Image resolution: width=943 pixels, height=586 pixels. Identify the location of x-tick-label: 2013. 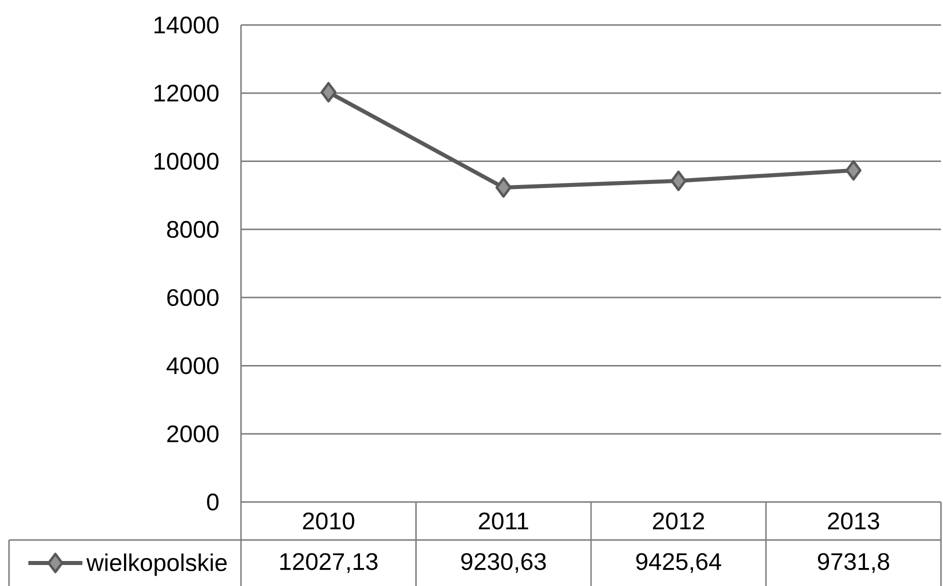
(854, 521).